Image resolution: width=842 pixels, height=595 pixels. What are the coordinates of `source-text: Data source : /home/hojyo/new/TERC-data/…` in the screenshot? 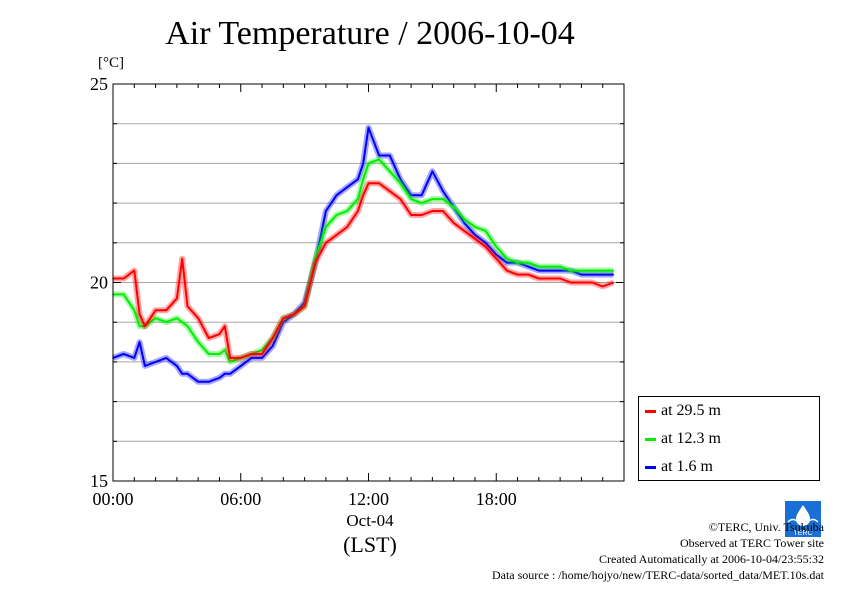 It's located at (657, 575).